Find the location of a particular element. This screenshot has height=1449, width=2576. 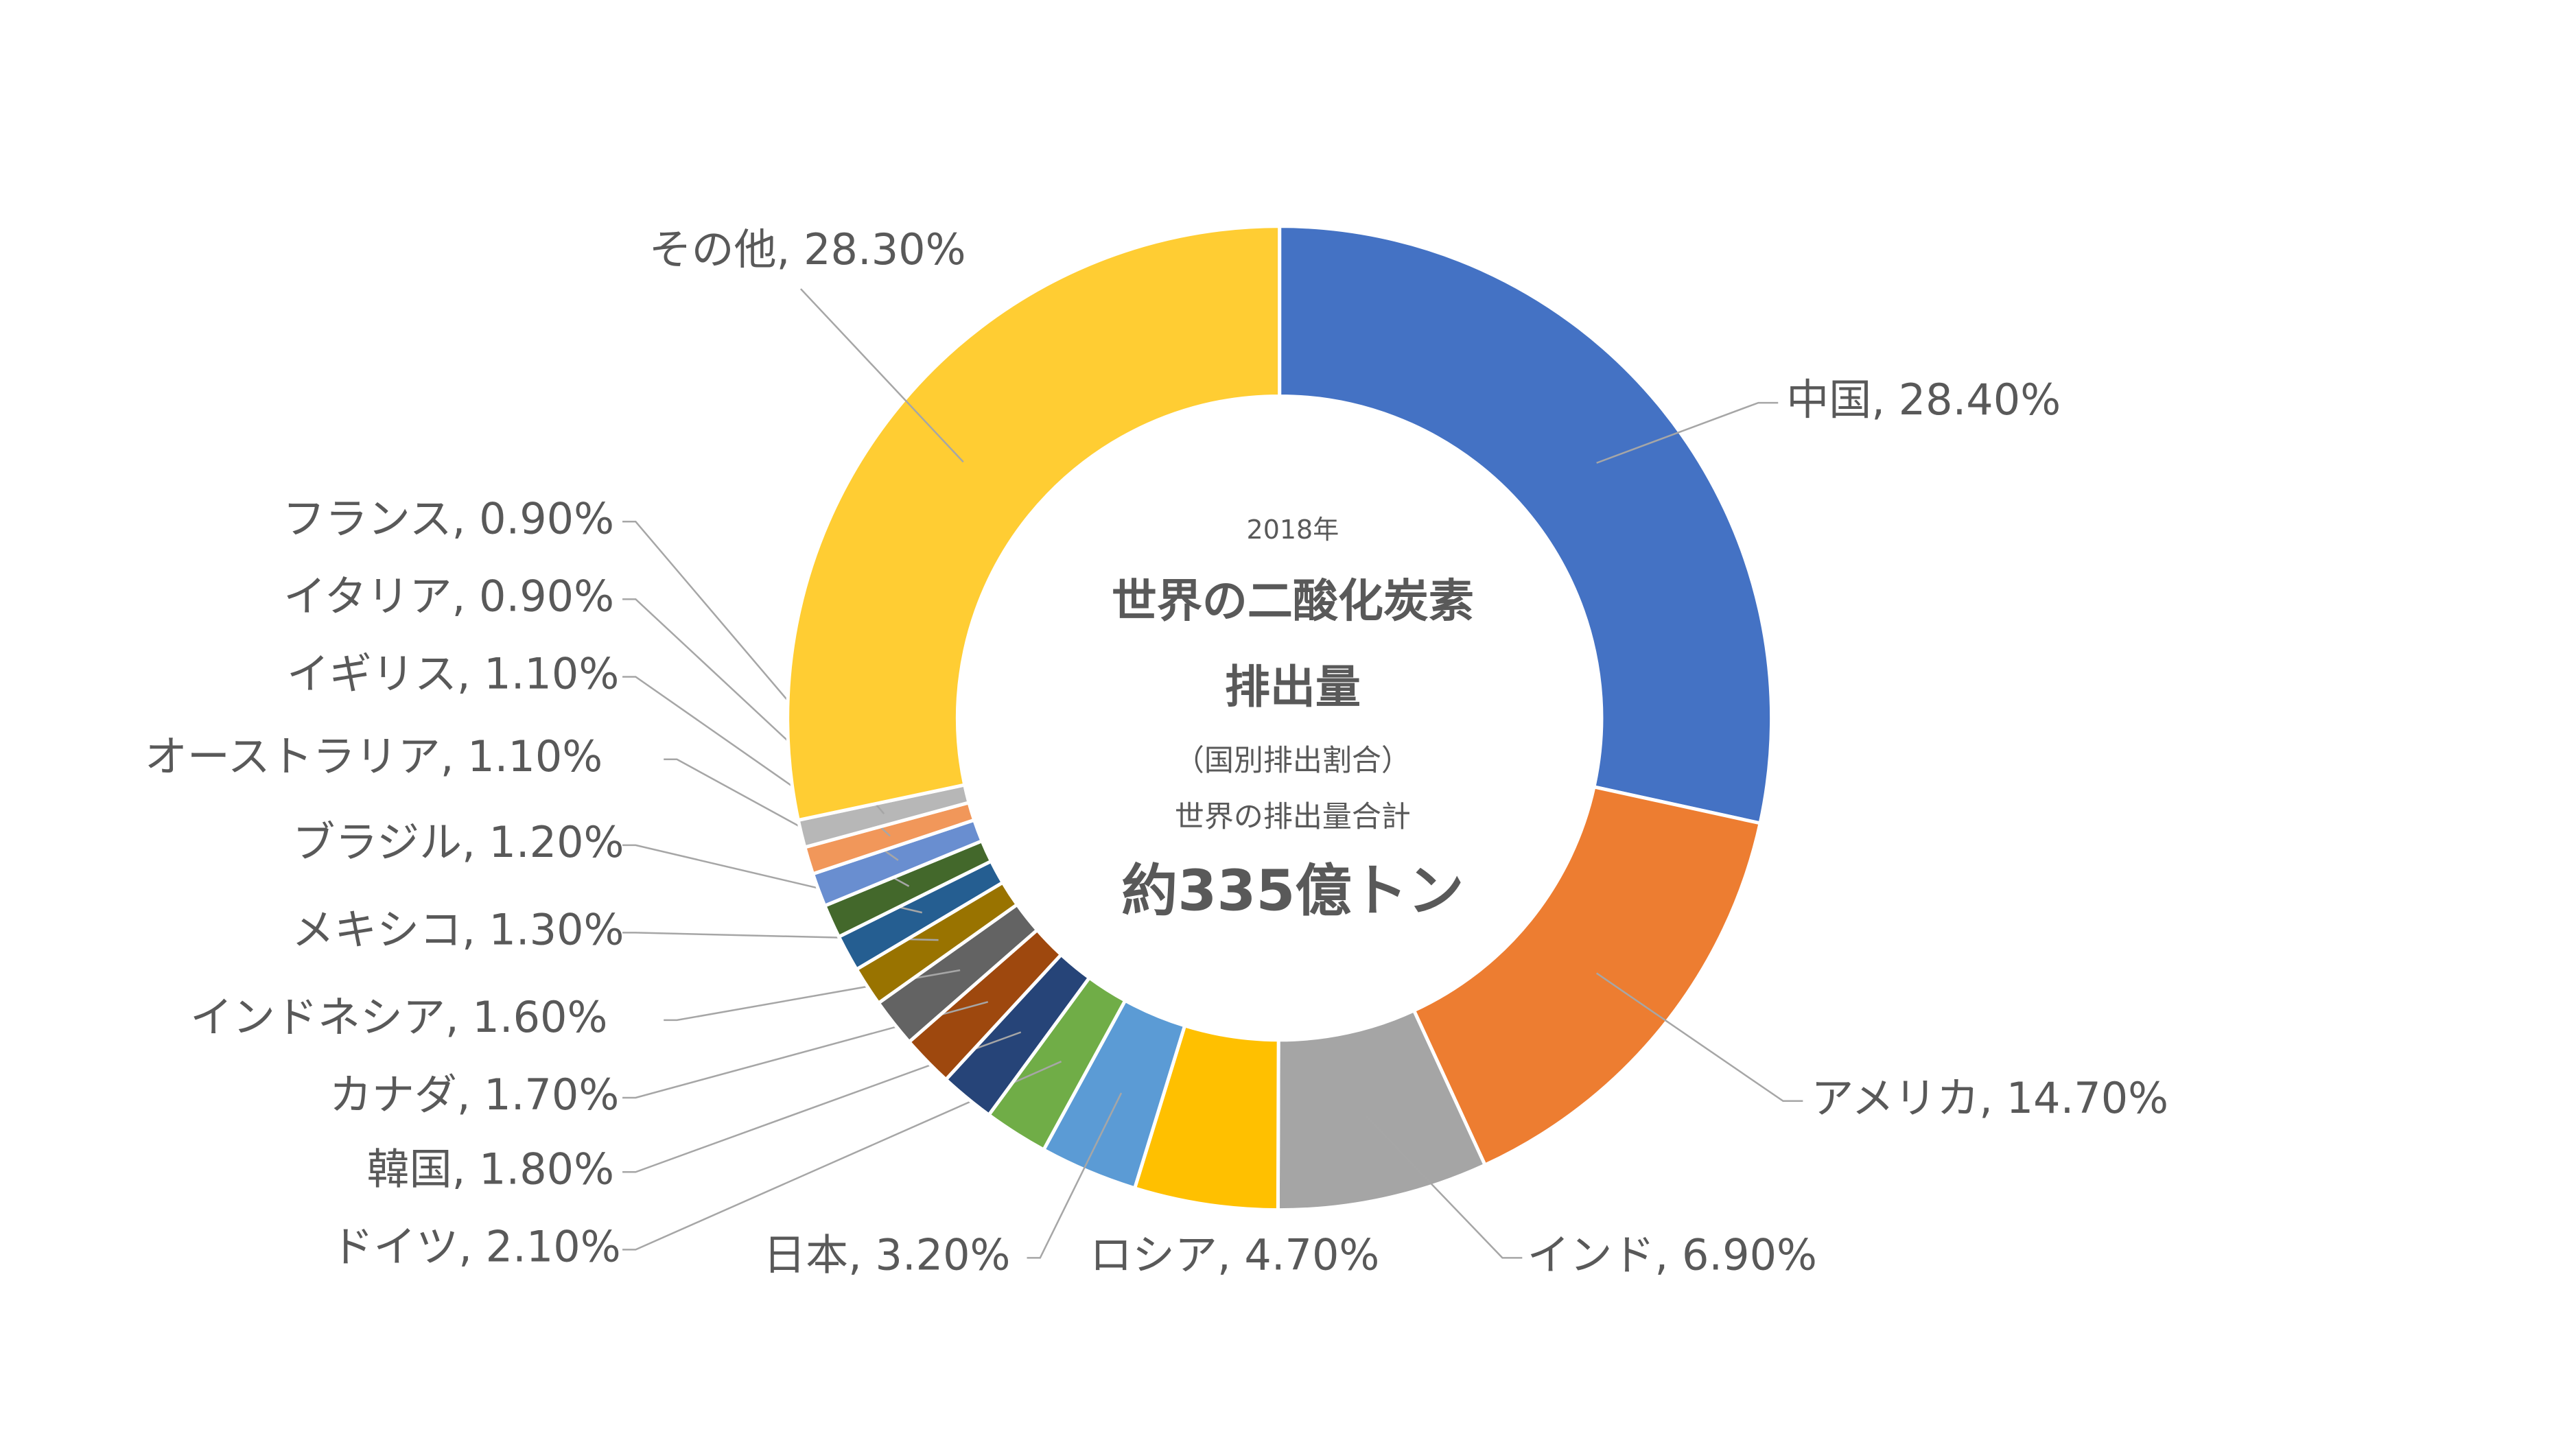

center-text: 約335億トン is located at coordinates (1292, 891).